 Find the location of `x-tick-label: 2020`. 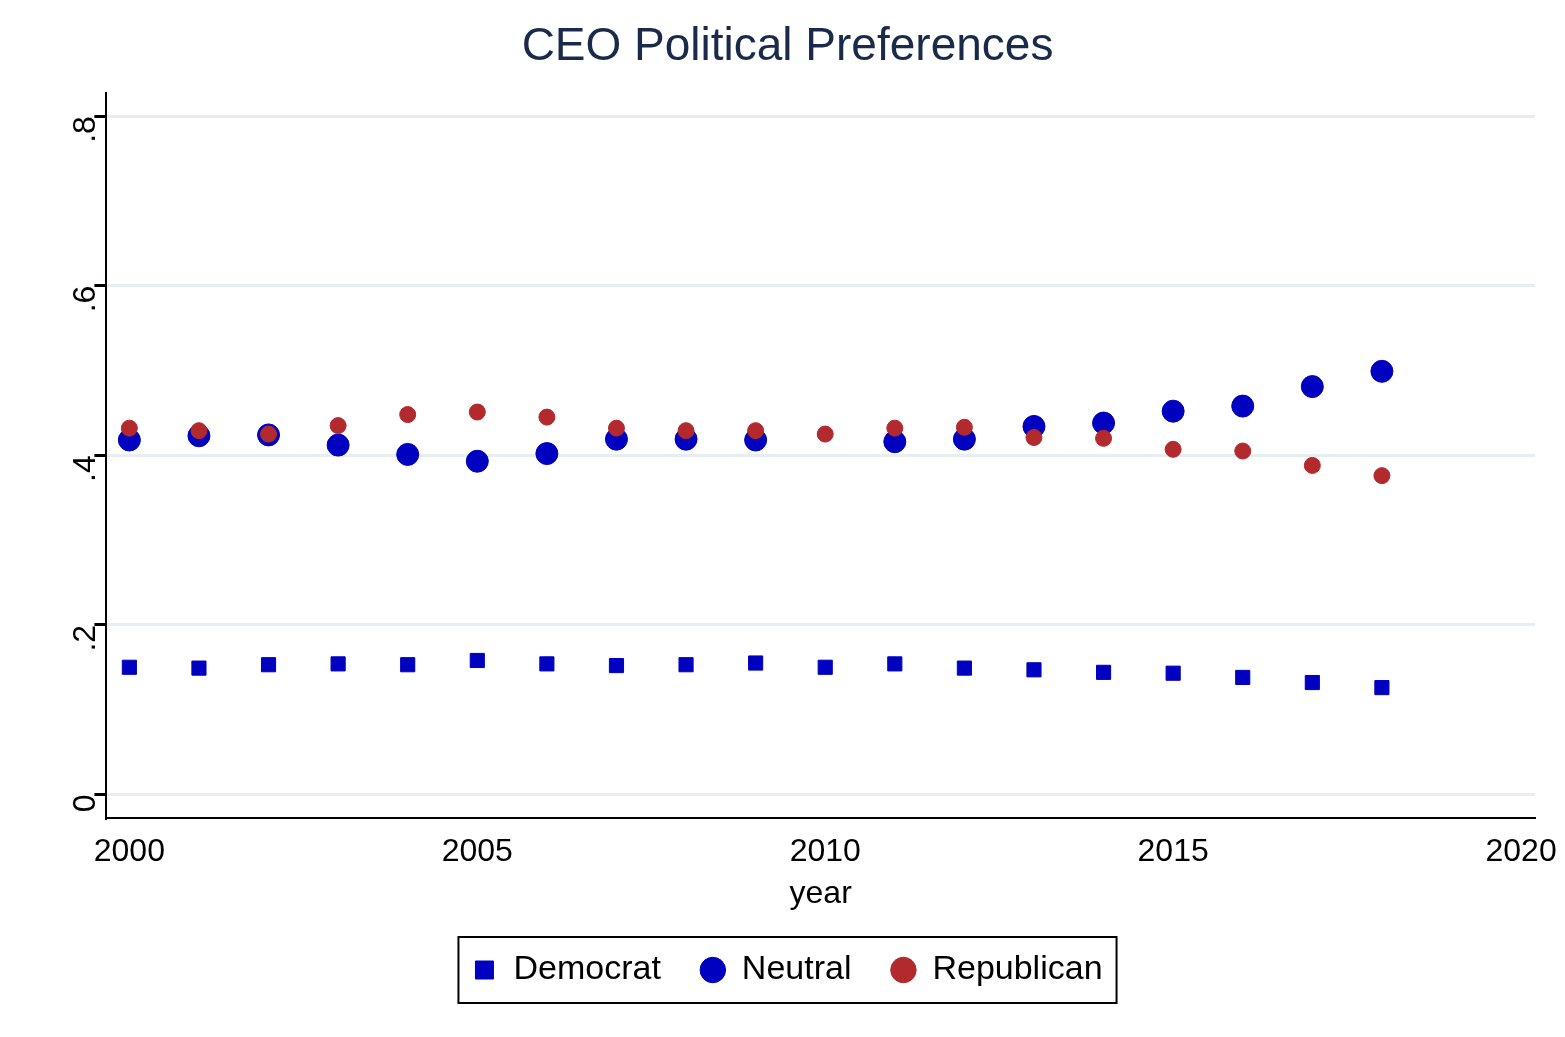

x-tick-label: 2020 is located at coordinates (1521, 850).